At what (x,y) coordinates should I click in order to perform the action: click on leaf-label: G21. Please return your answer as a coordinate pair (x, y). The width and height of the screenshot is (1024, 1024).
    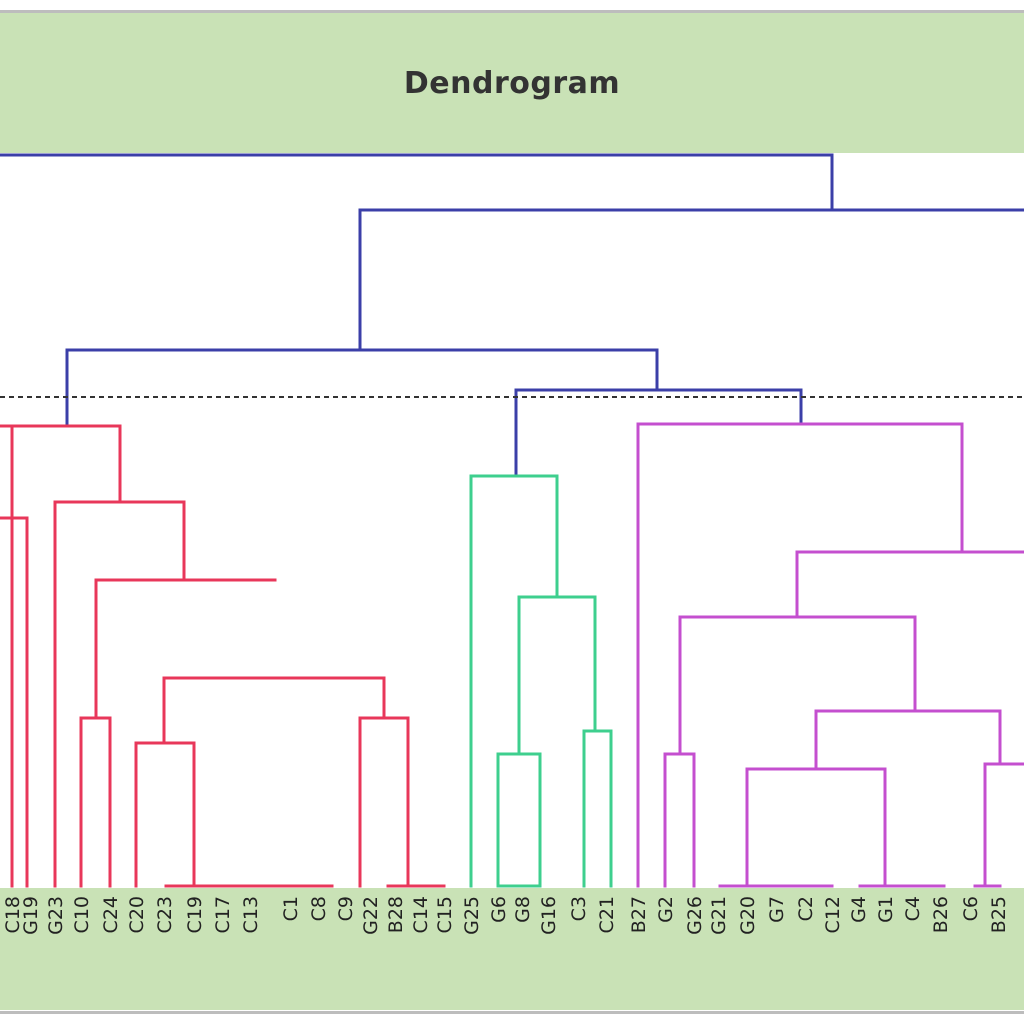
    Looking at the image, I should click on (719, 915).